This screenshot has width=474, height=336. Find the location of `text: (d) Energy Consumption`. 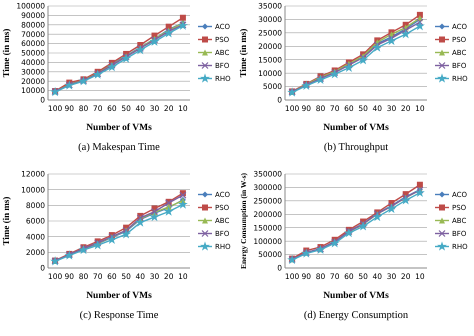

text: (d) Energy Consumption is located at coordinates (356, 315).